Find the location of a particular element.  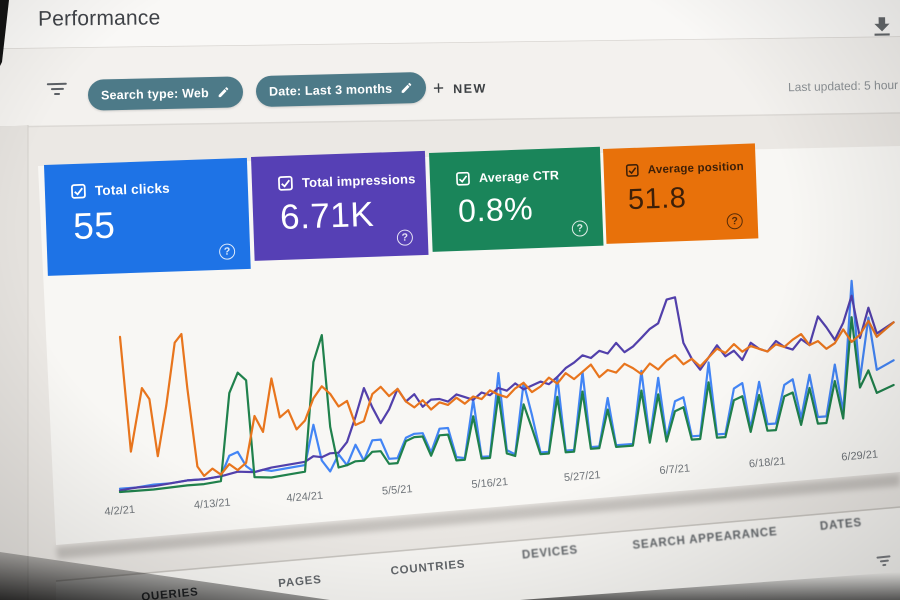

card-total-clicks: Total clicks 55 ? is located at coordinates (147, 216).